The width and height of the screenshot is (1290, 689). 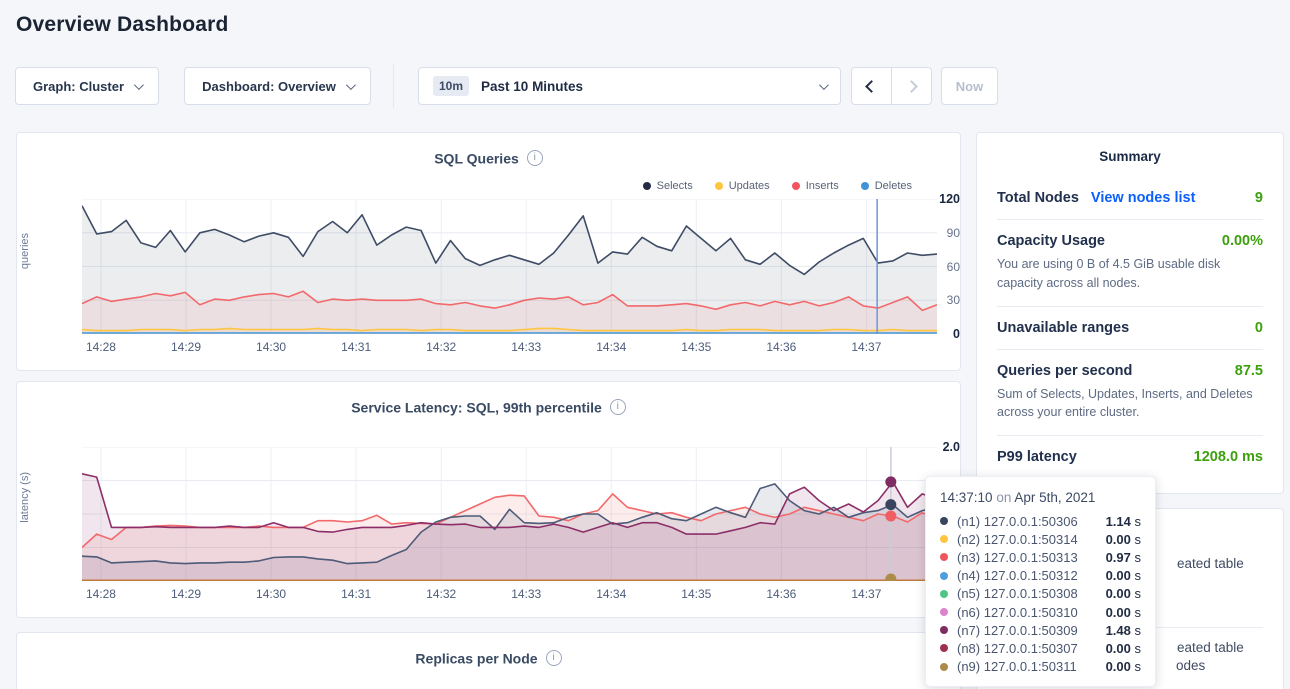 I want to click on chevron-right-icon, so click(x=911, y=86).